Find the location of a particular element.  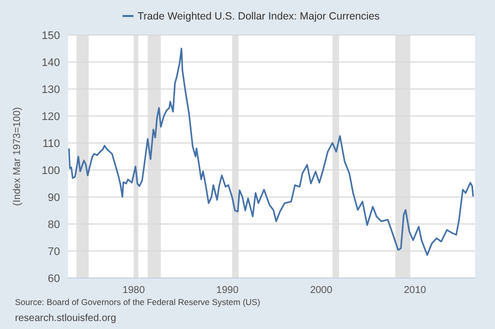

y-tick-label: 150 is located at coordinates (51, 36).